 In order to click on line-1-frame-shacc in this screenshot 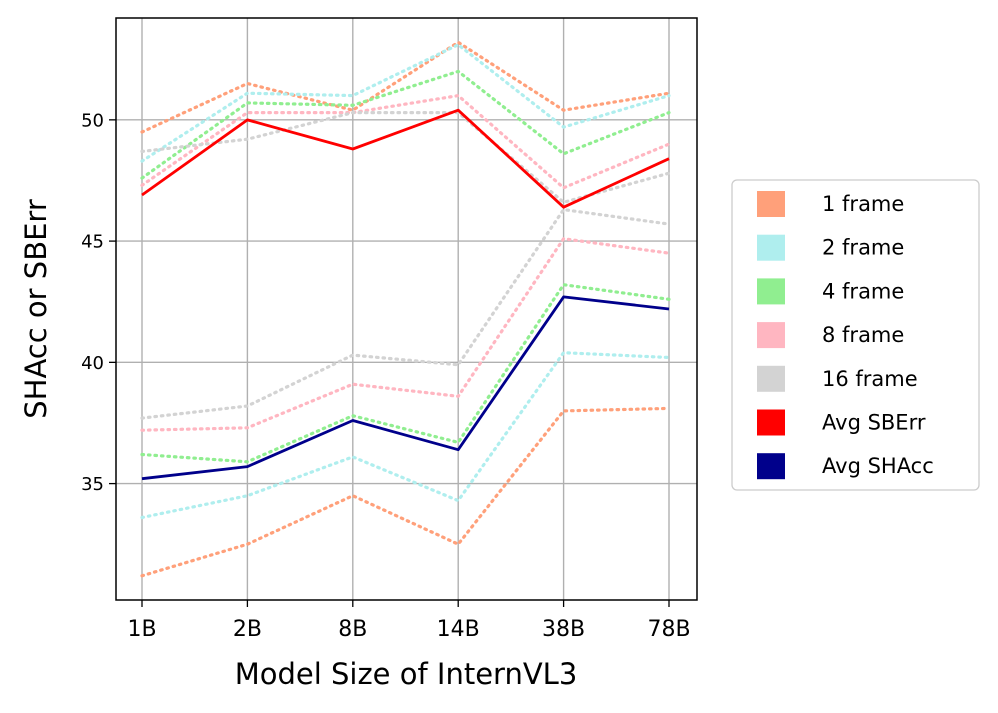, I will do `click(405, 492)`.